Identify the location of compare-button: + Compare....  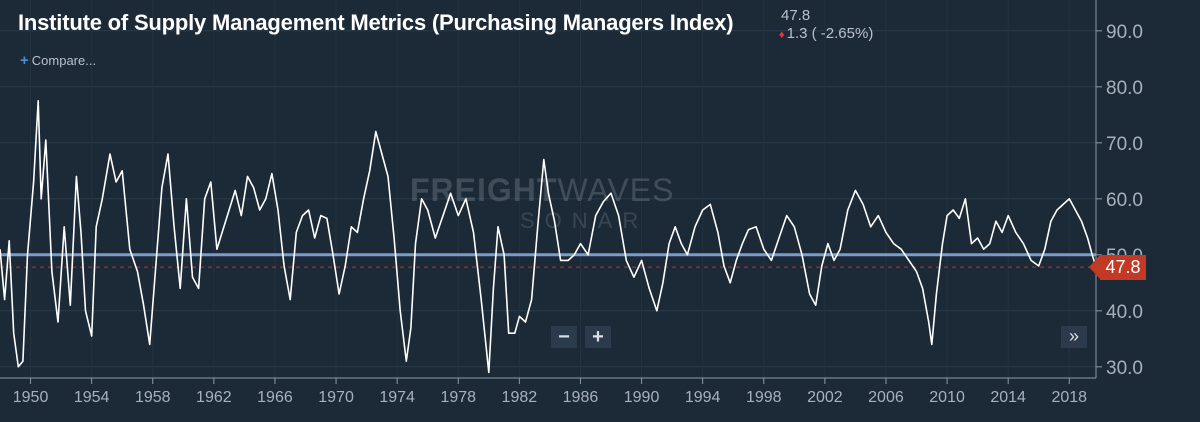
(58, 60).